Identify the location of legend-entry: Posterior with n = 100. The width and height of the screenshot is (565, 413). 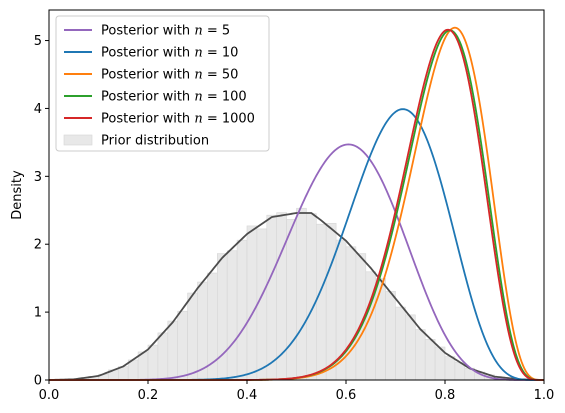
(174, 97).